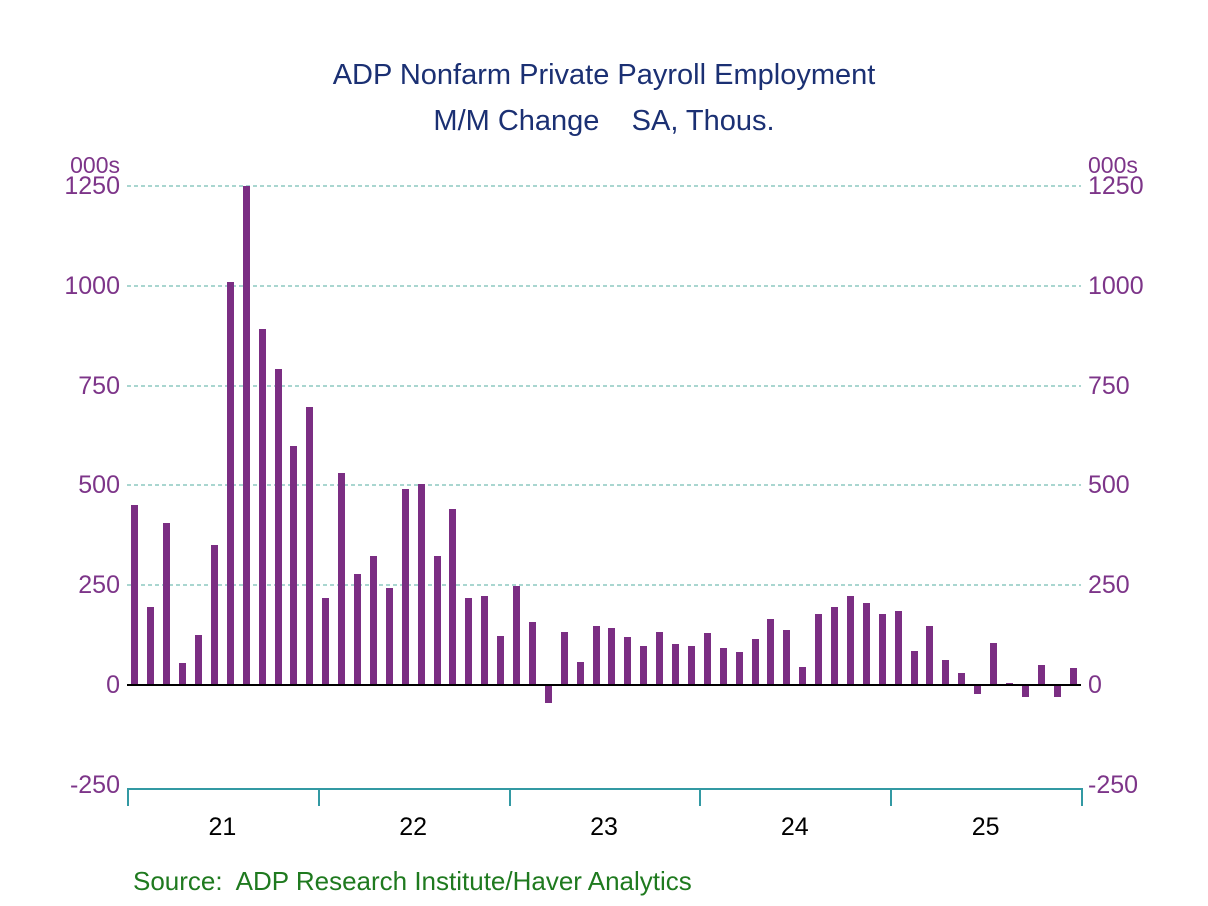 The image size is (1208, 906). What do you see at coordinates (1109, 385) in the screenshot?
I see `y-label-right-750: 750` at bounding box center [1109, 385].